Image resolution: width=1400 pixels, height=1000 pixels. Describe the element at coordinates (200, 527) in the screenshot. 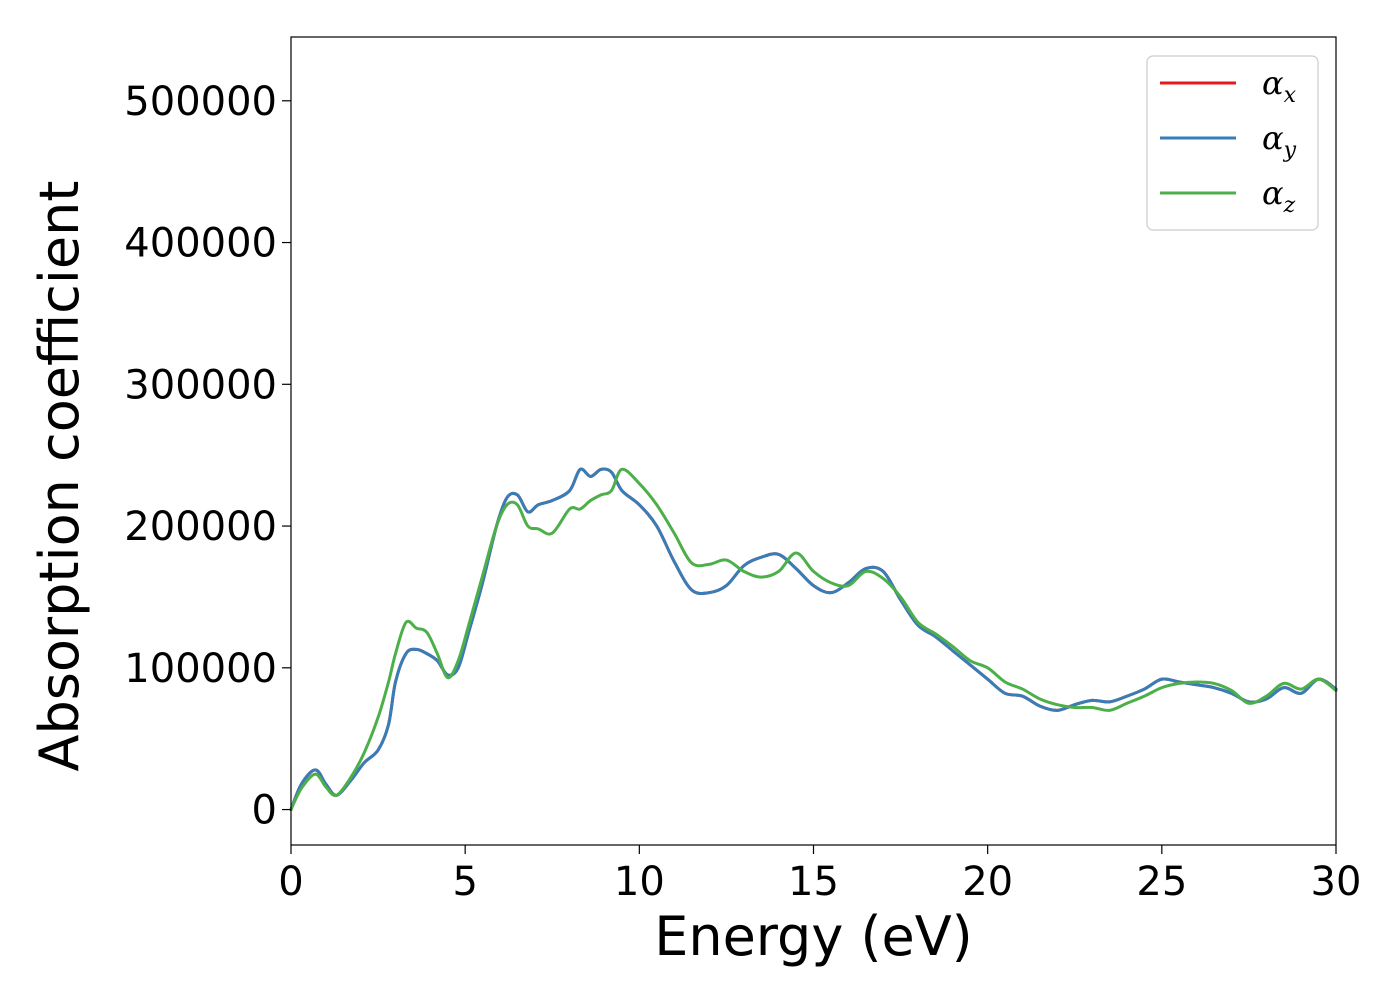

I see `y-tick-label: 200000` at that location.